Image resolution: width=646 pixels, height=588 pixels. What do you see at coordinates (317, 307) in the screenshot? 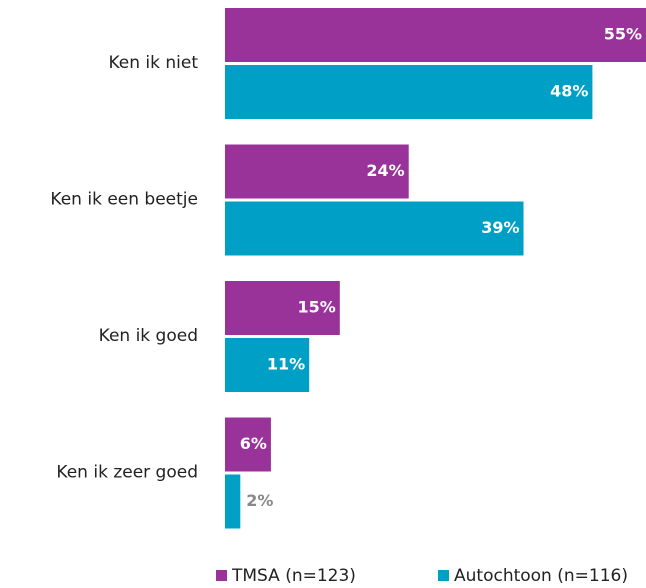
I see `value-label: 15%` at bounding box center [317, 307].